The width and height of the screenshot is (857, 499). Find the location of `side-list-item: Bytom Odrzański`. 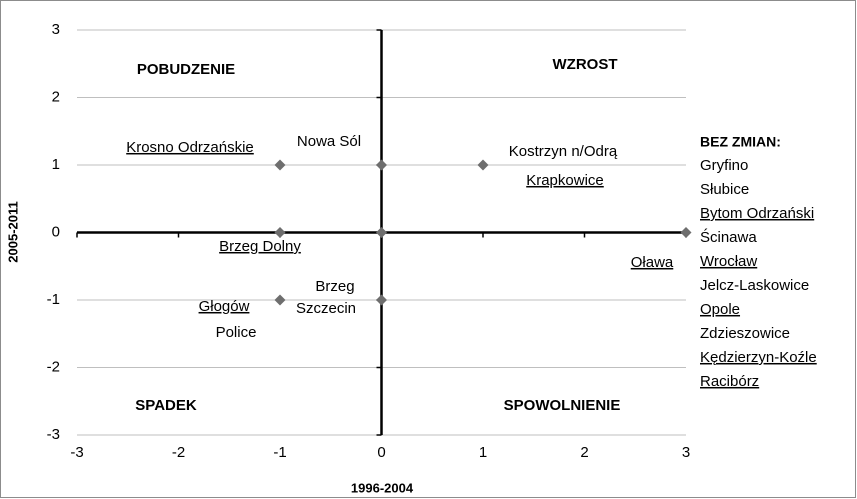

side-list-item: Bytom Odrzański is located at coordinates (757, 213).